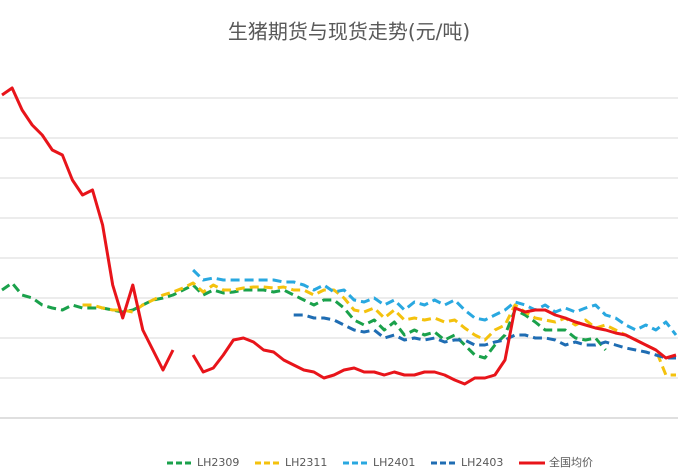  Describe the element at coordinates (482, 462) in the screenshot. I see `legend-label: LH2403` at that location.